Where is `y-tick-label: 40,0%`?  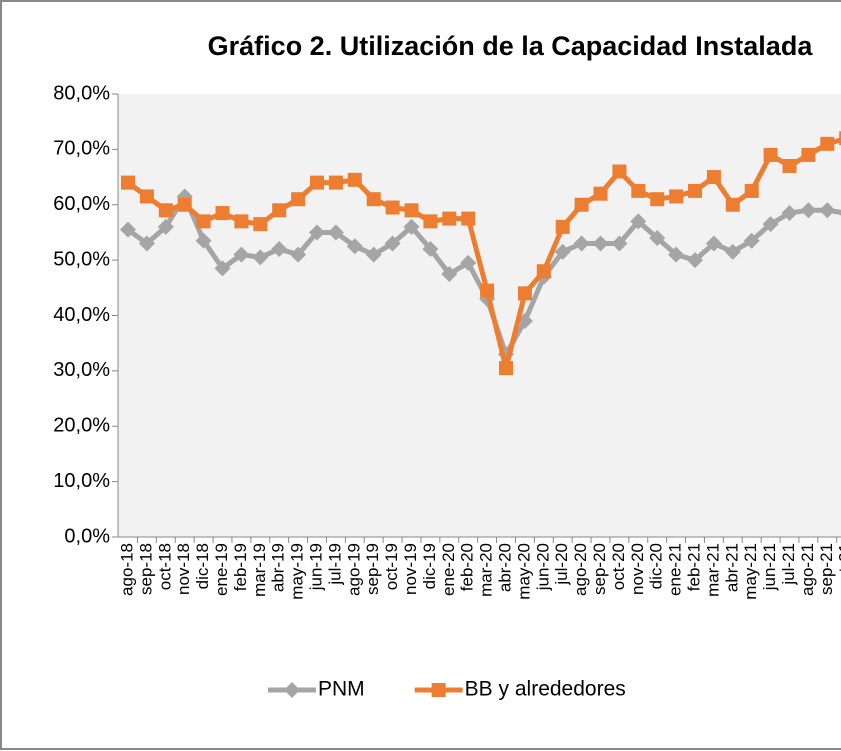
y-tick-label: 40,0% is located at coordinates (81, 315).